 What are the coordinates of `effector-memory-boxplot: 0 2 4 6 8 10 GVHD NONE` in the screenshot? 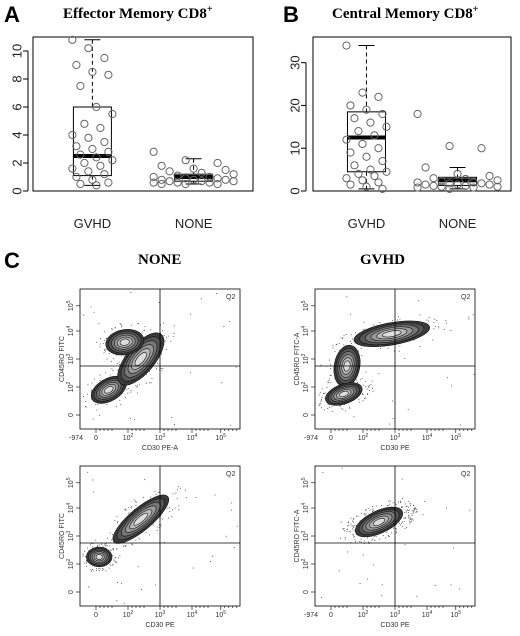 It's located at (131, 133).